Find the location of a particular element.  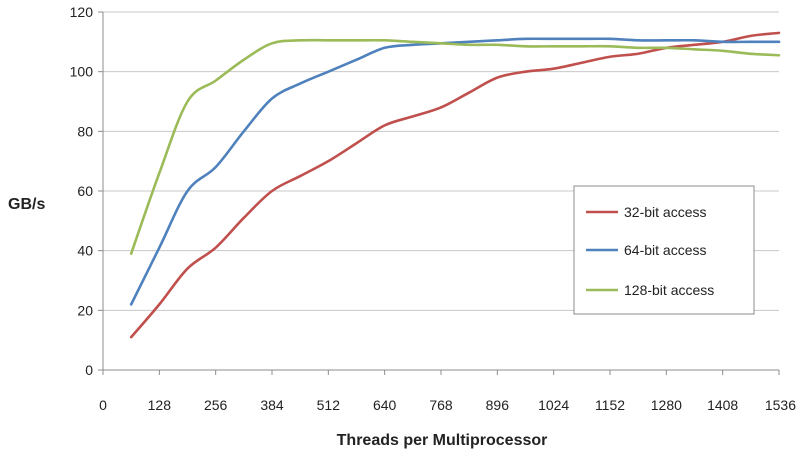

y-tick-label: 80 is located at coordinates (85, 131).